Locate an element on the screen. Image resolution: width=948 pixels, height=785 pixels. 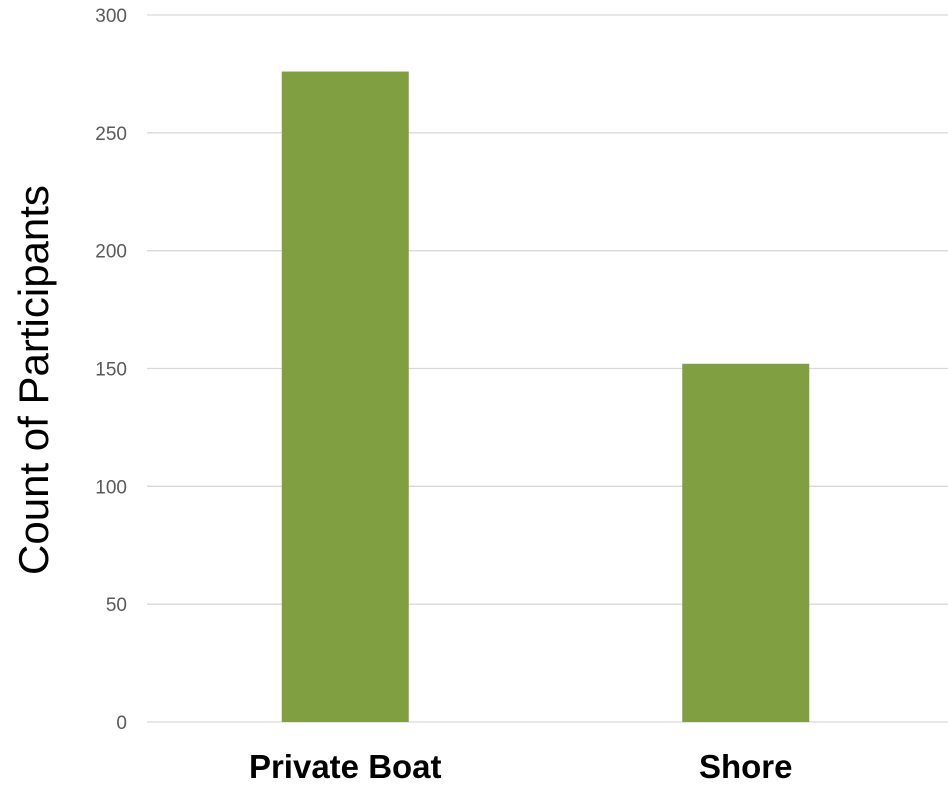
y-axis-title: Count of Participants is located at coordinates (33, 380).